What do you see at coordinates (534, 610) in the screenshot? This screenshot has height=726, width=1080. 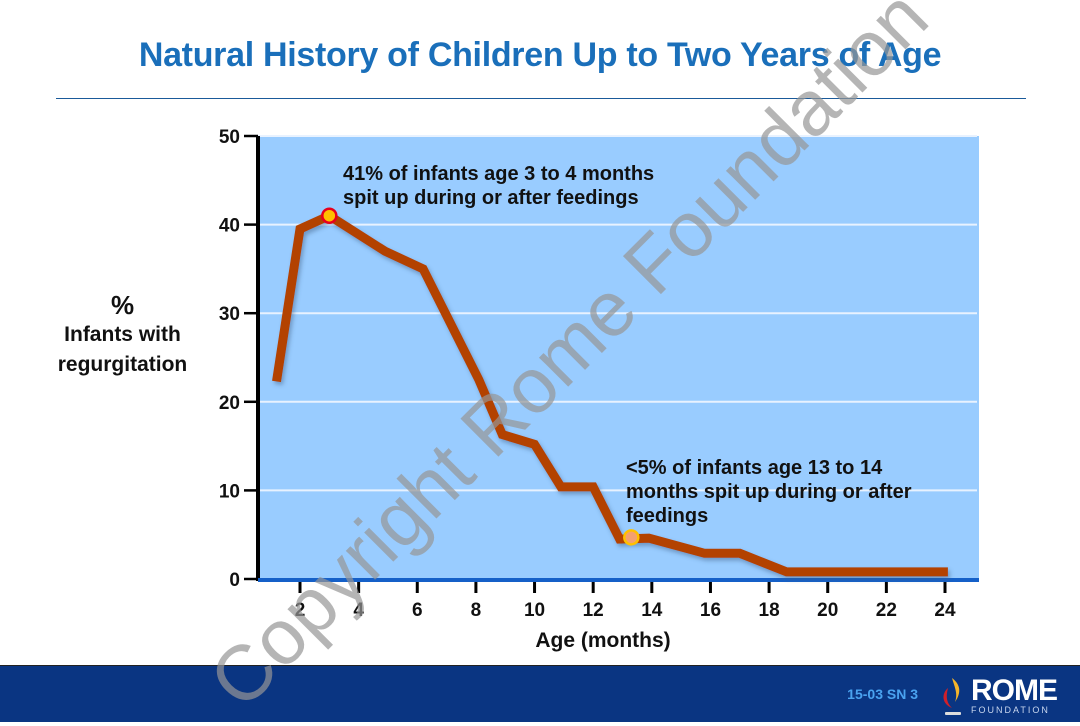 I see `x-tick-label: 10` at bounding box center [534, 610].